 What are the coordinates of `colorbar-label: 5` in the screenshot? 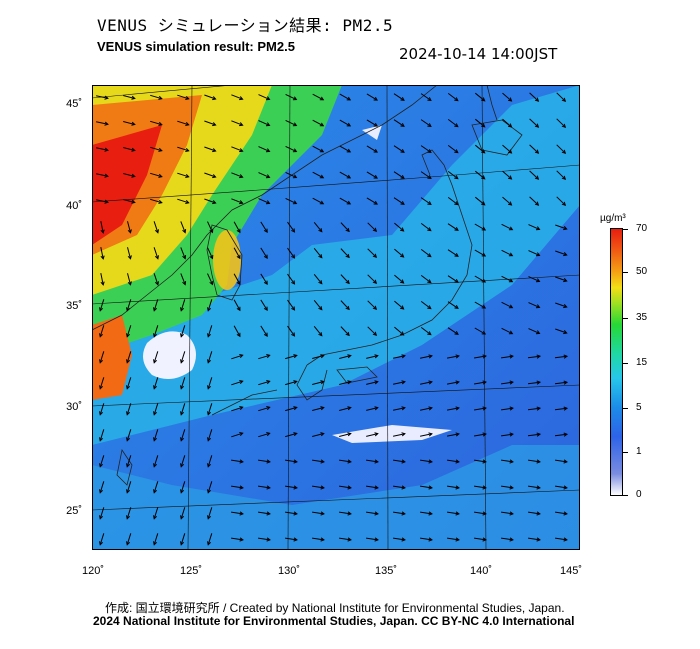 It's located at (639, 407).